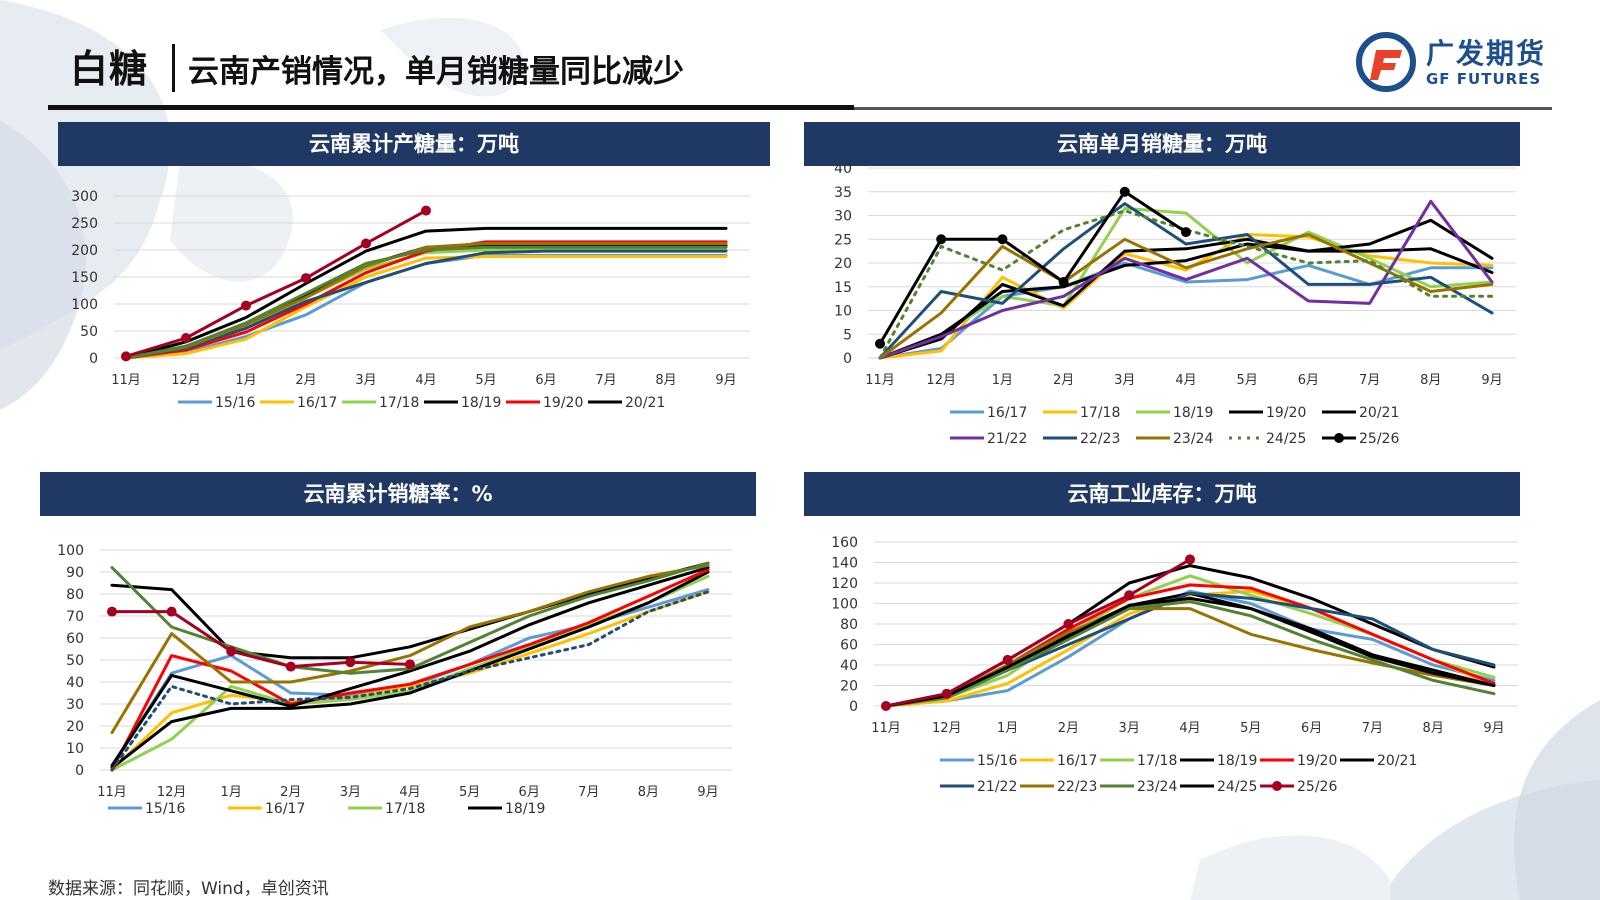 The width and height of the screenshot is (1600, 900). I want to click on legend-marker, so click(1277, 786).